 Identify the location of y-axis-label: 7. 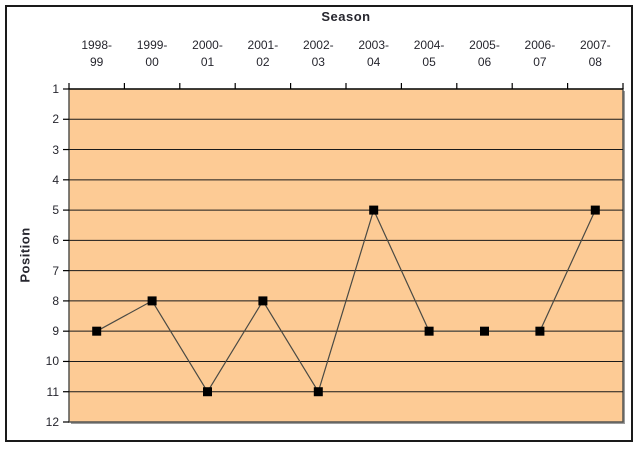
(55, 270).